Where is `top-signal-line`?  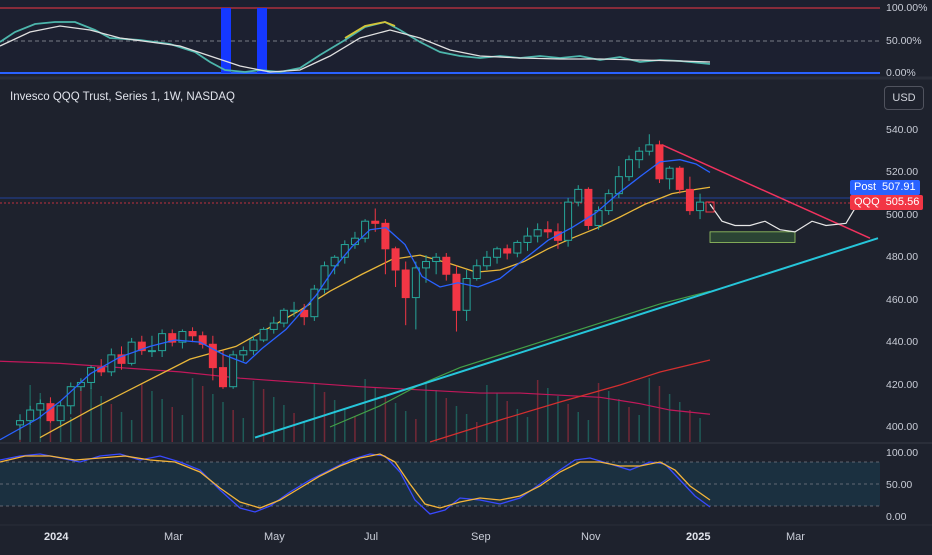
top-signal-line is located at coordinates (355, 49).